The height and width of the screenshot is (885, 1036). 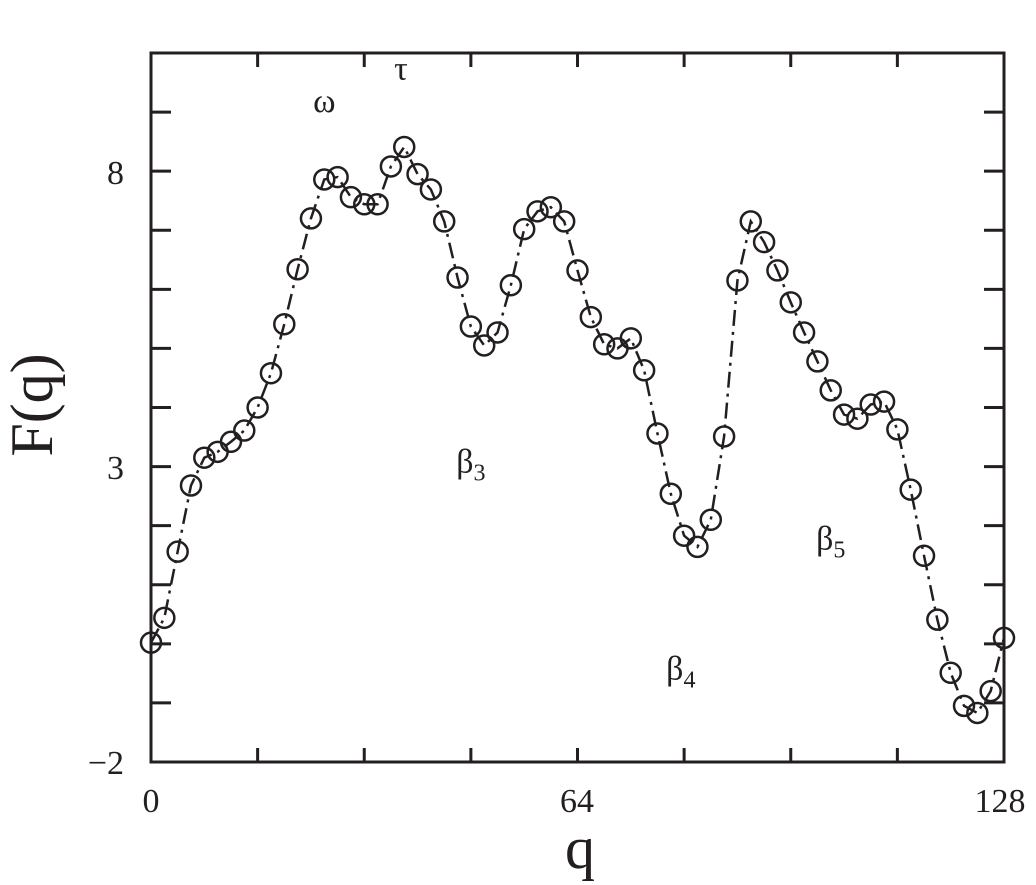 What do you see at coordinates (1000, 801) in the screenshot?
I see `x-tick-label-128: 128` at bounding box center [1000, 801].